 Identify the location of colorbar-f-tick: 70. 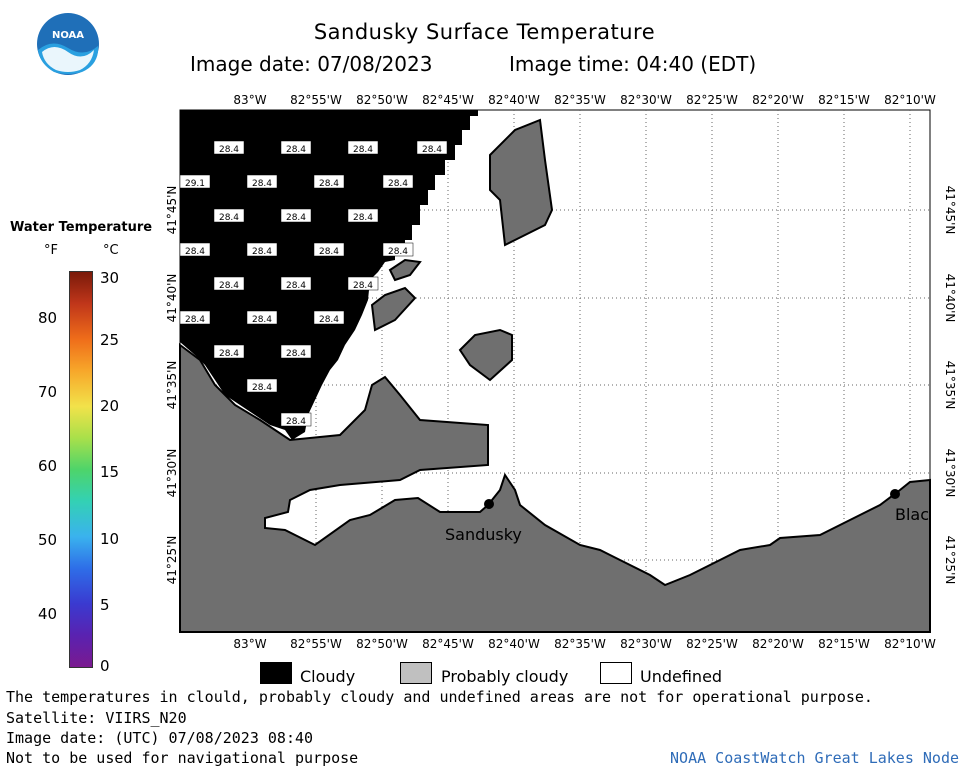
(48, 392).